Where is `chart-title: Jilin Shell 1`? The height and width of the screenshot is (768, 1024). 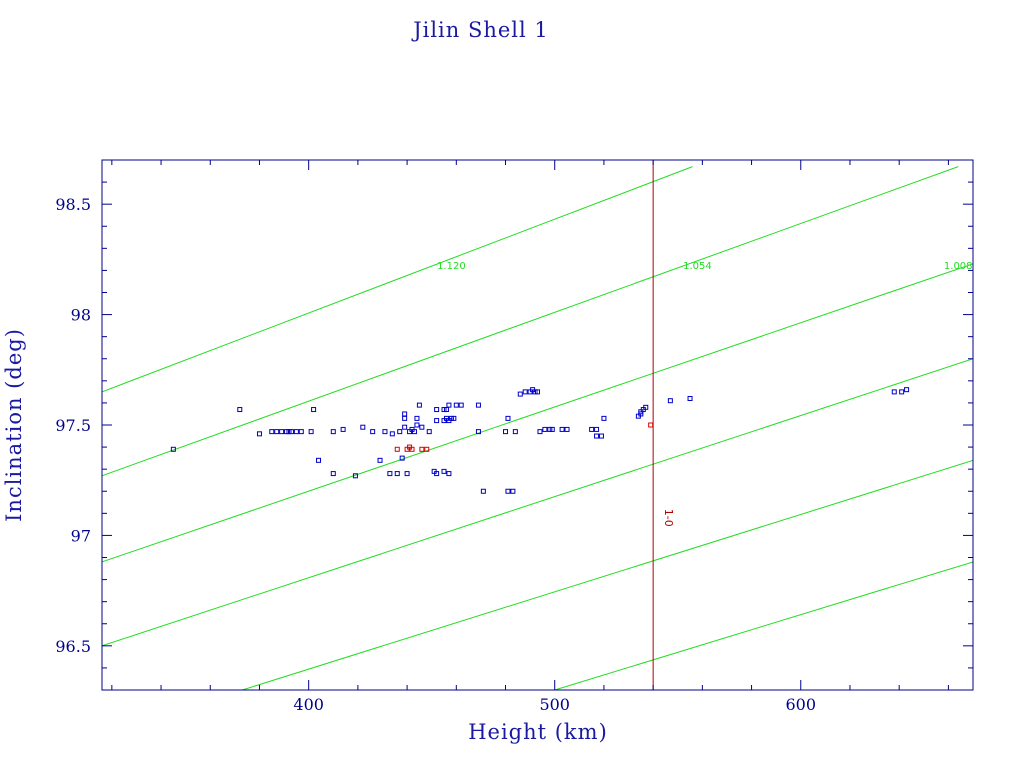 chart-title: Jilin Shell 1 is located at coordinates (480, 30).